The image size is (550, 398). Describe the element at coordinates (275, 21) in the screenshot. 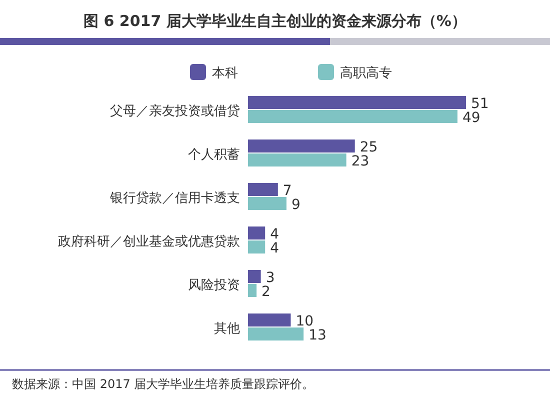

I see `chart-title: 图 6 2017 届大学毕业生自主创业的资金来源分布（%）` at that location.